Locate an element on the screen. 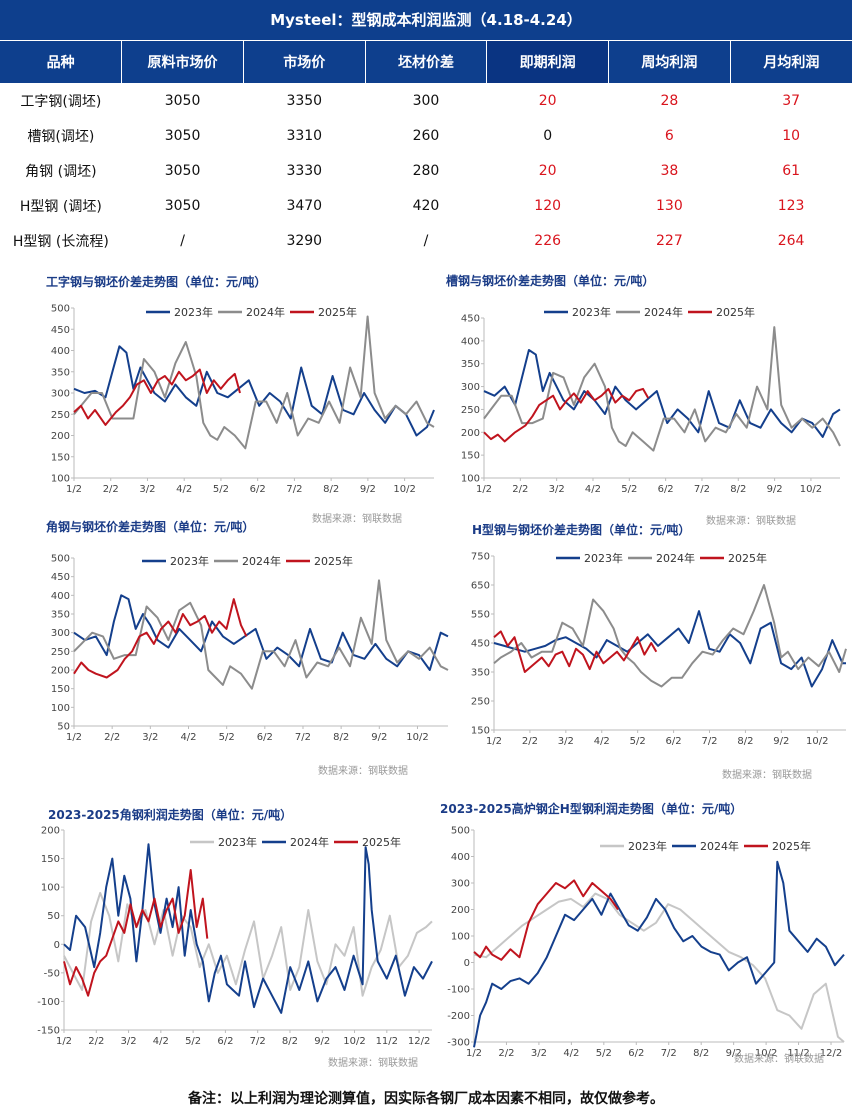  y-tick-label: 650 is located at coordinates (480, 586).